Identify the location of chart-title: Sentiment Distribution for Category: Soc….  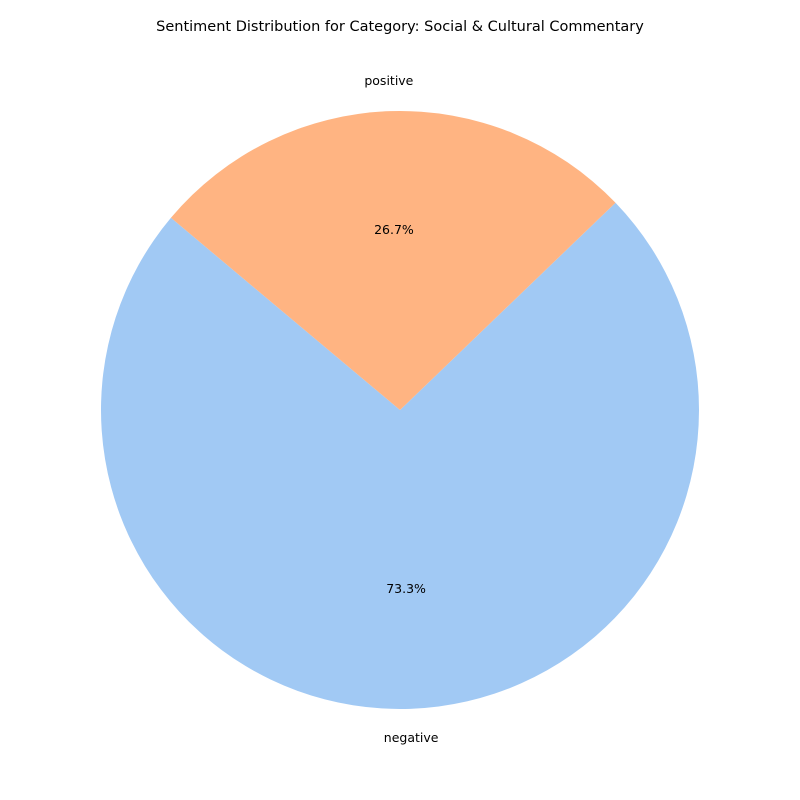
(400, 27).